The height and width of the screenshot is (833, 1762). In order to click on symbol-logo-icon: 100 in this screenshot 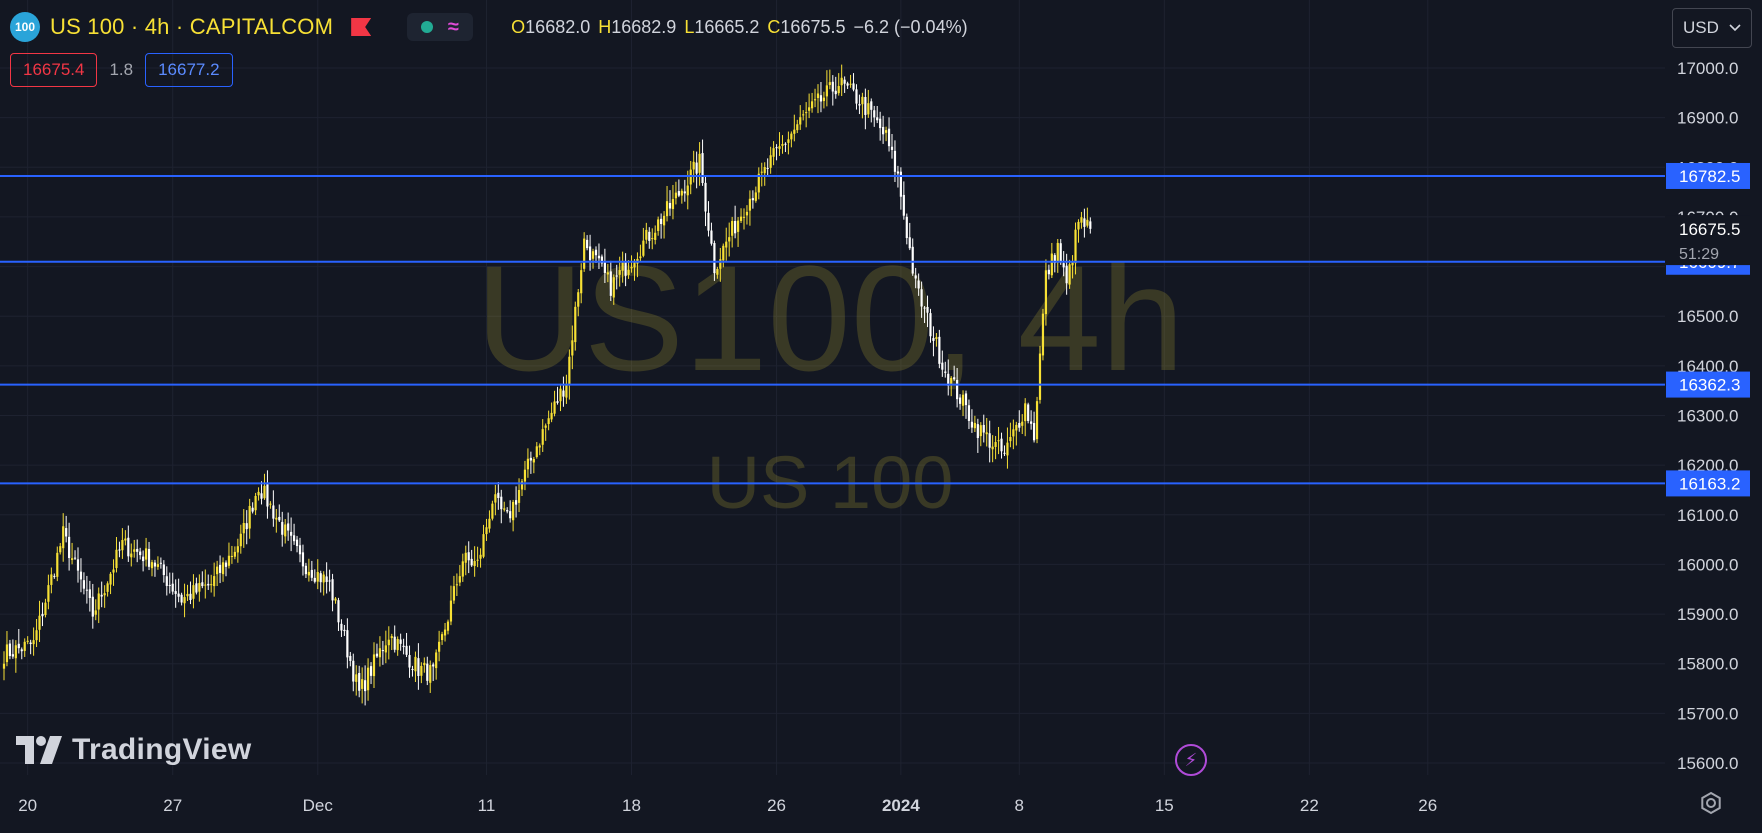, I will do `click(25, 27)`.